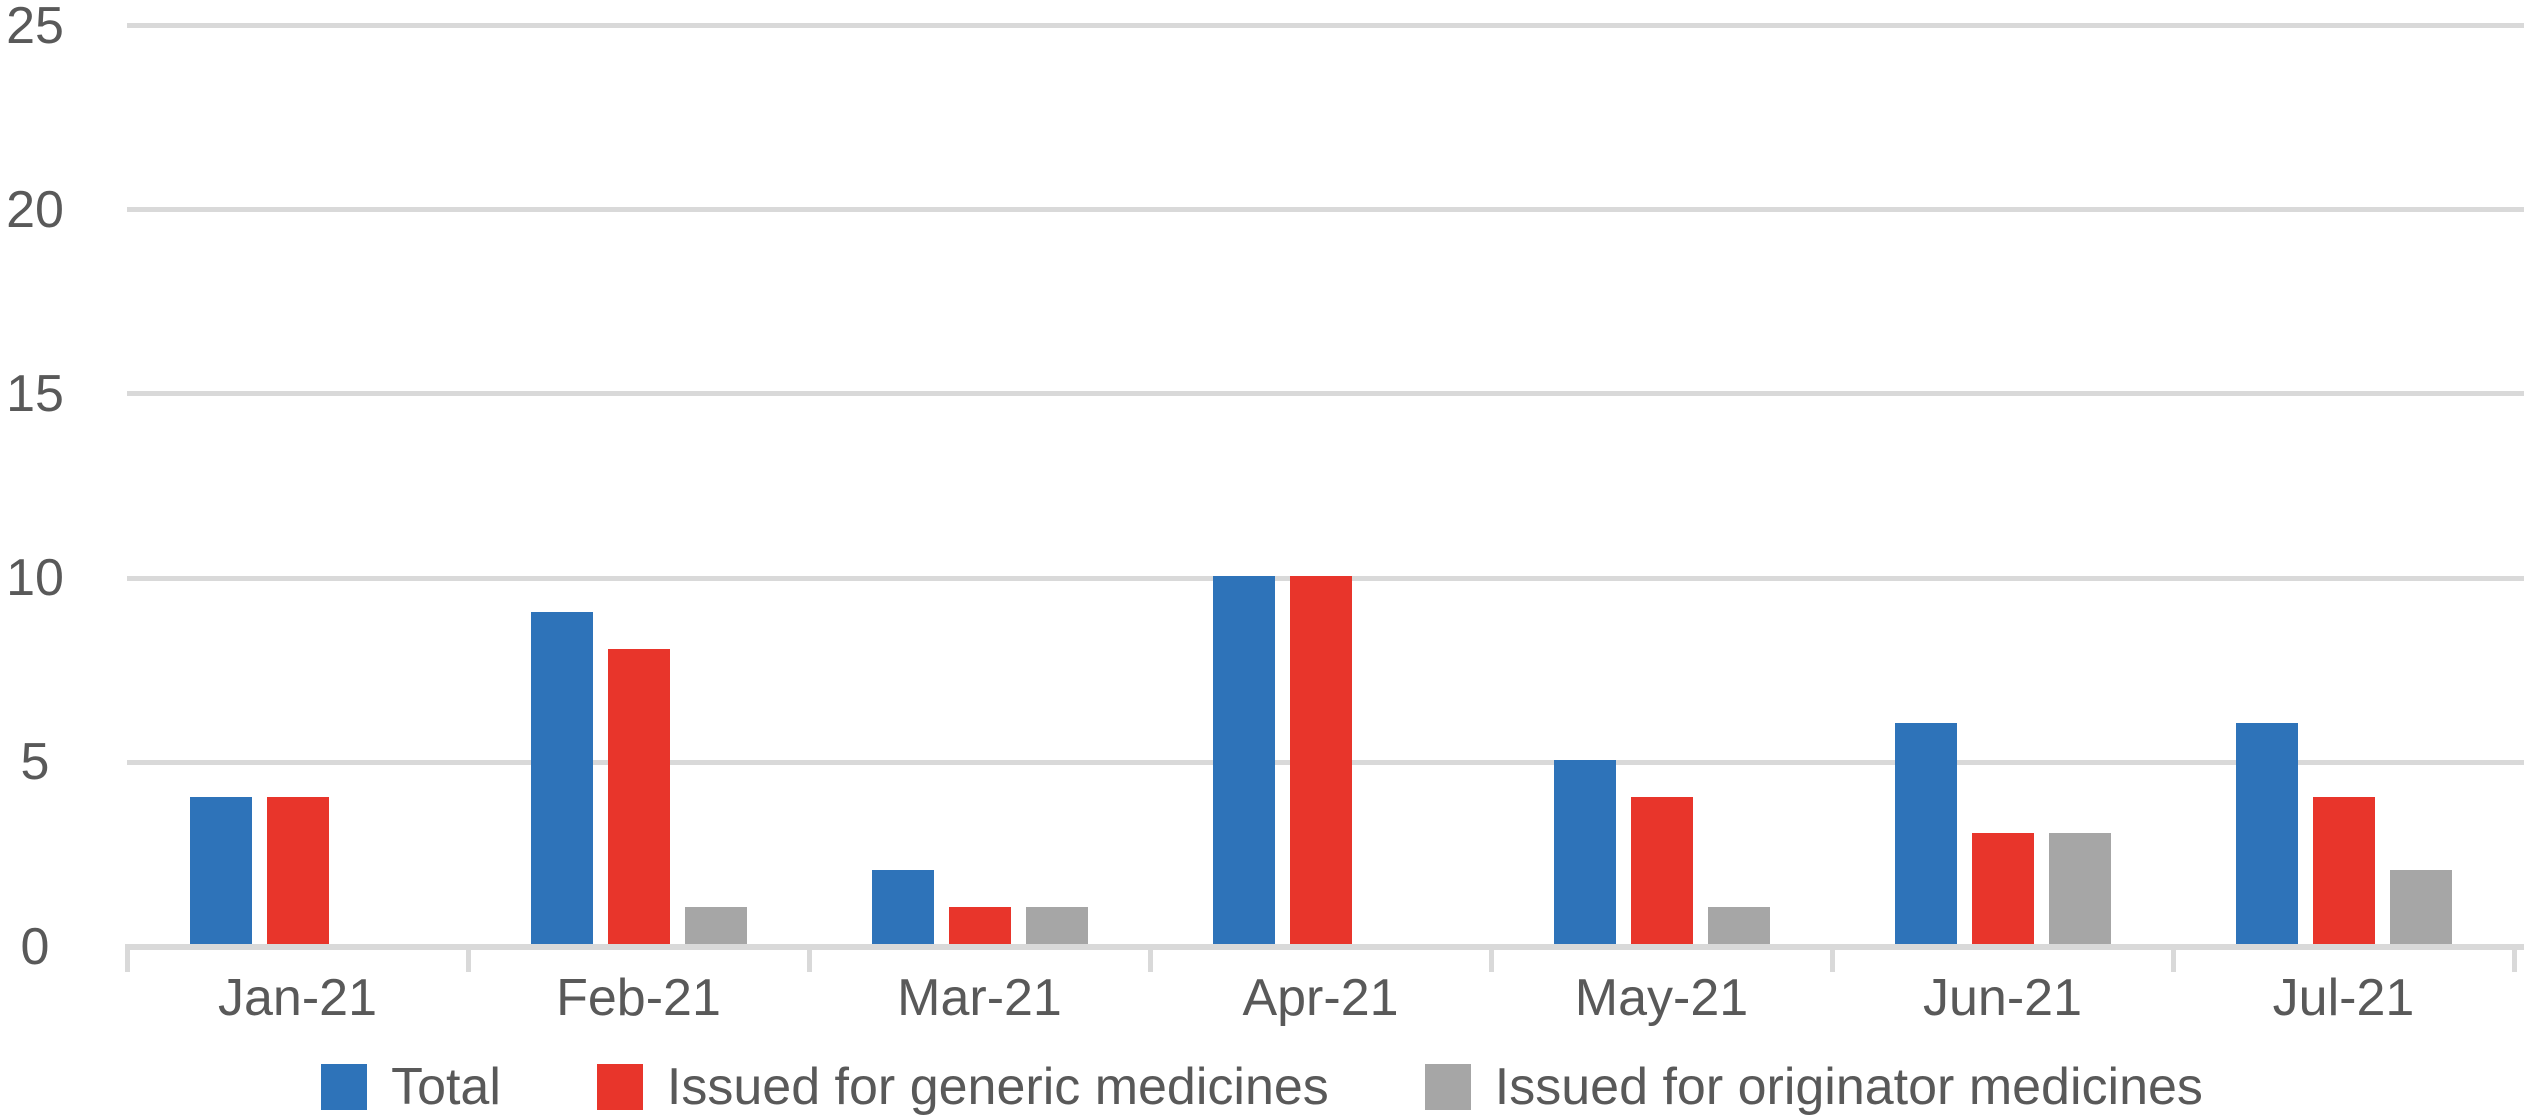 The width and height of the screenshot is (2524, 1120). Describe the element at coordinates (1661, 998) in the screenshot. I see `x-axis-label: May-21` at that location.